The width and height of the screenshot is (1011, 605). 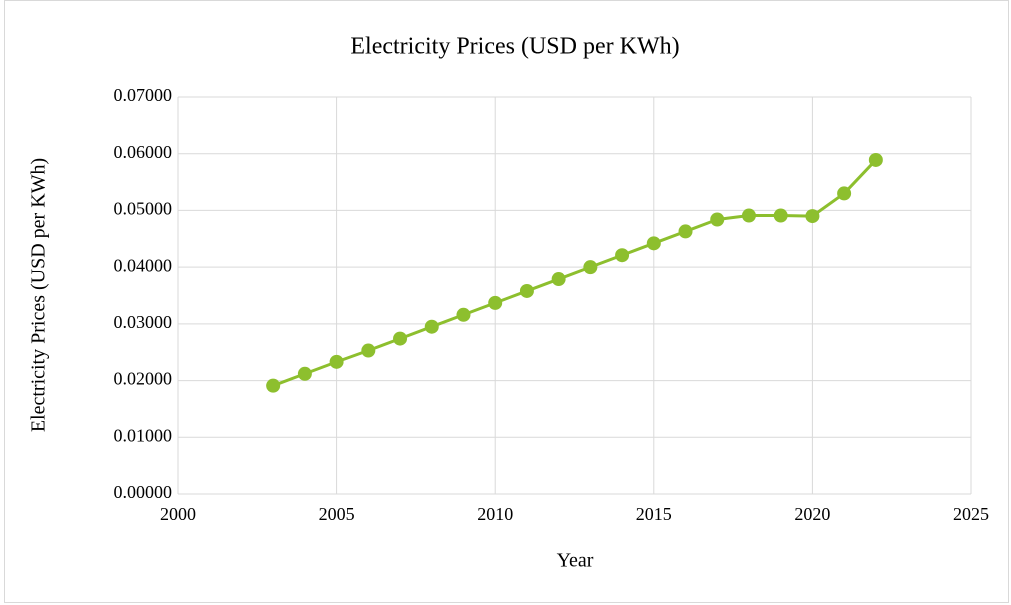 What do you see at coordinates (143, 265) in the screenshot?
I see `y-tick-label: 0.04000` at bounding box center [143, 265].